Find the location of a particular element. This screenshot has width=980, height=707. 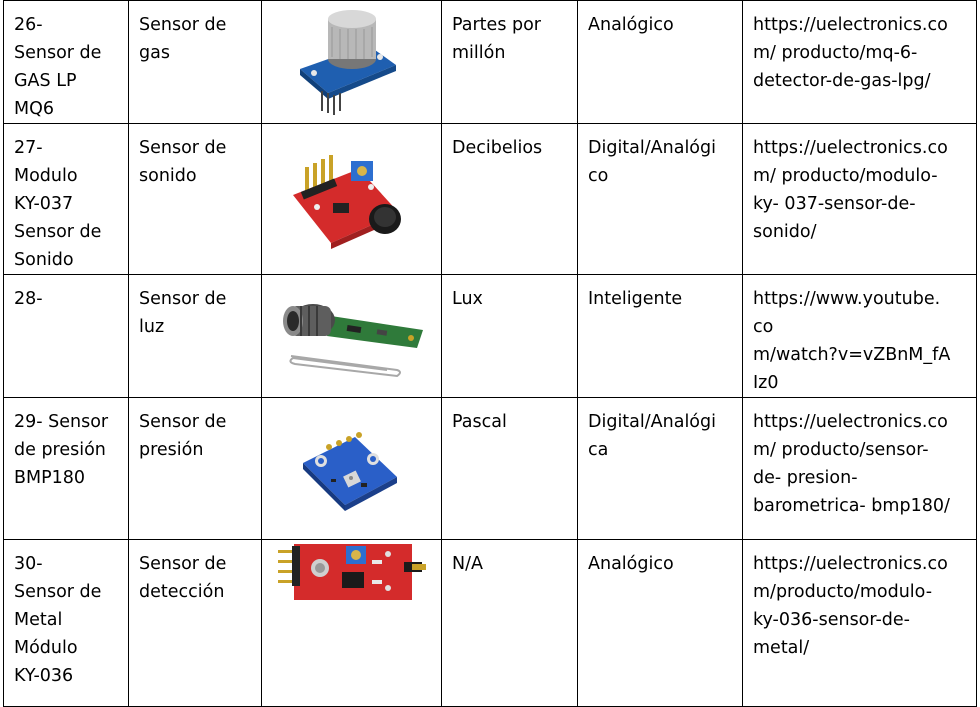

sensor-type-cell: Sensor de presión is located at coordinates (195, 468).